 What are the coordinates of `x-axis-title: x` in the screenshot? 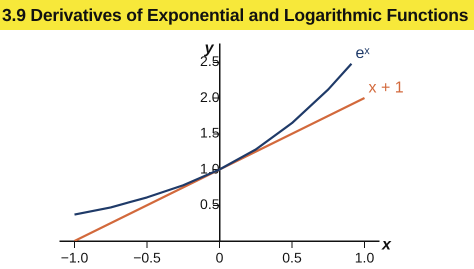 It's located at (386, 245).